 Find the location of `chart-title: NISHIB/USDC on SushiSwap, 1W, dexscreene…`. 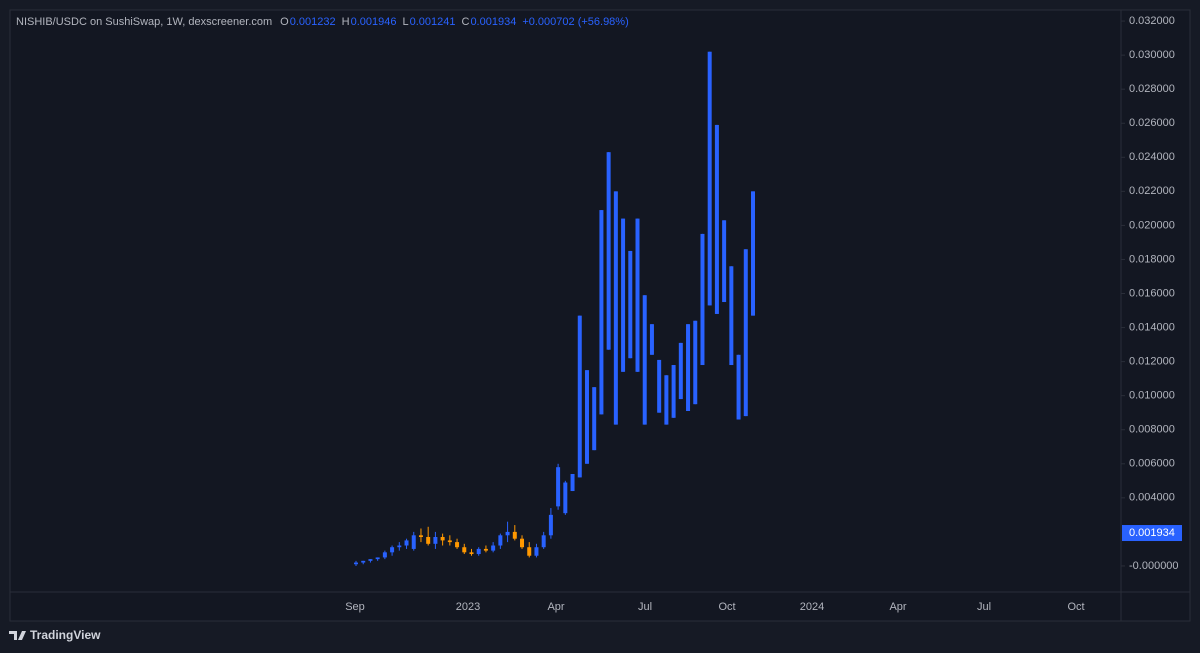

chart-title: NISHIB/USDC on SushiSwap, 1W, dexscreene… is located at coordinates (144, 22).